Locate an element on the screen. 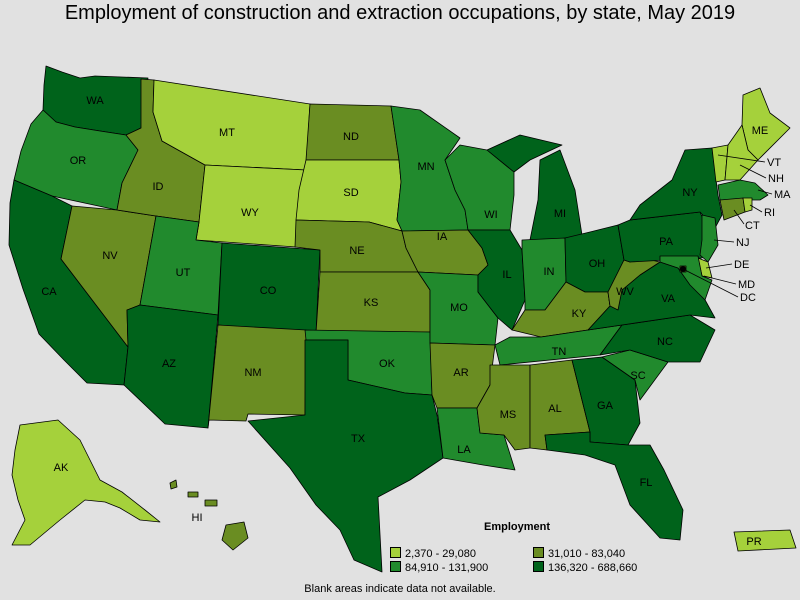  legend-label-2: 31,010 - 83,040 is located at coordinates (587, 554).